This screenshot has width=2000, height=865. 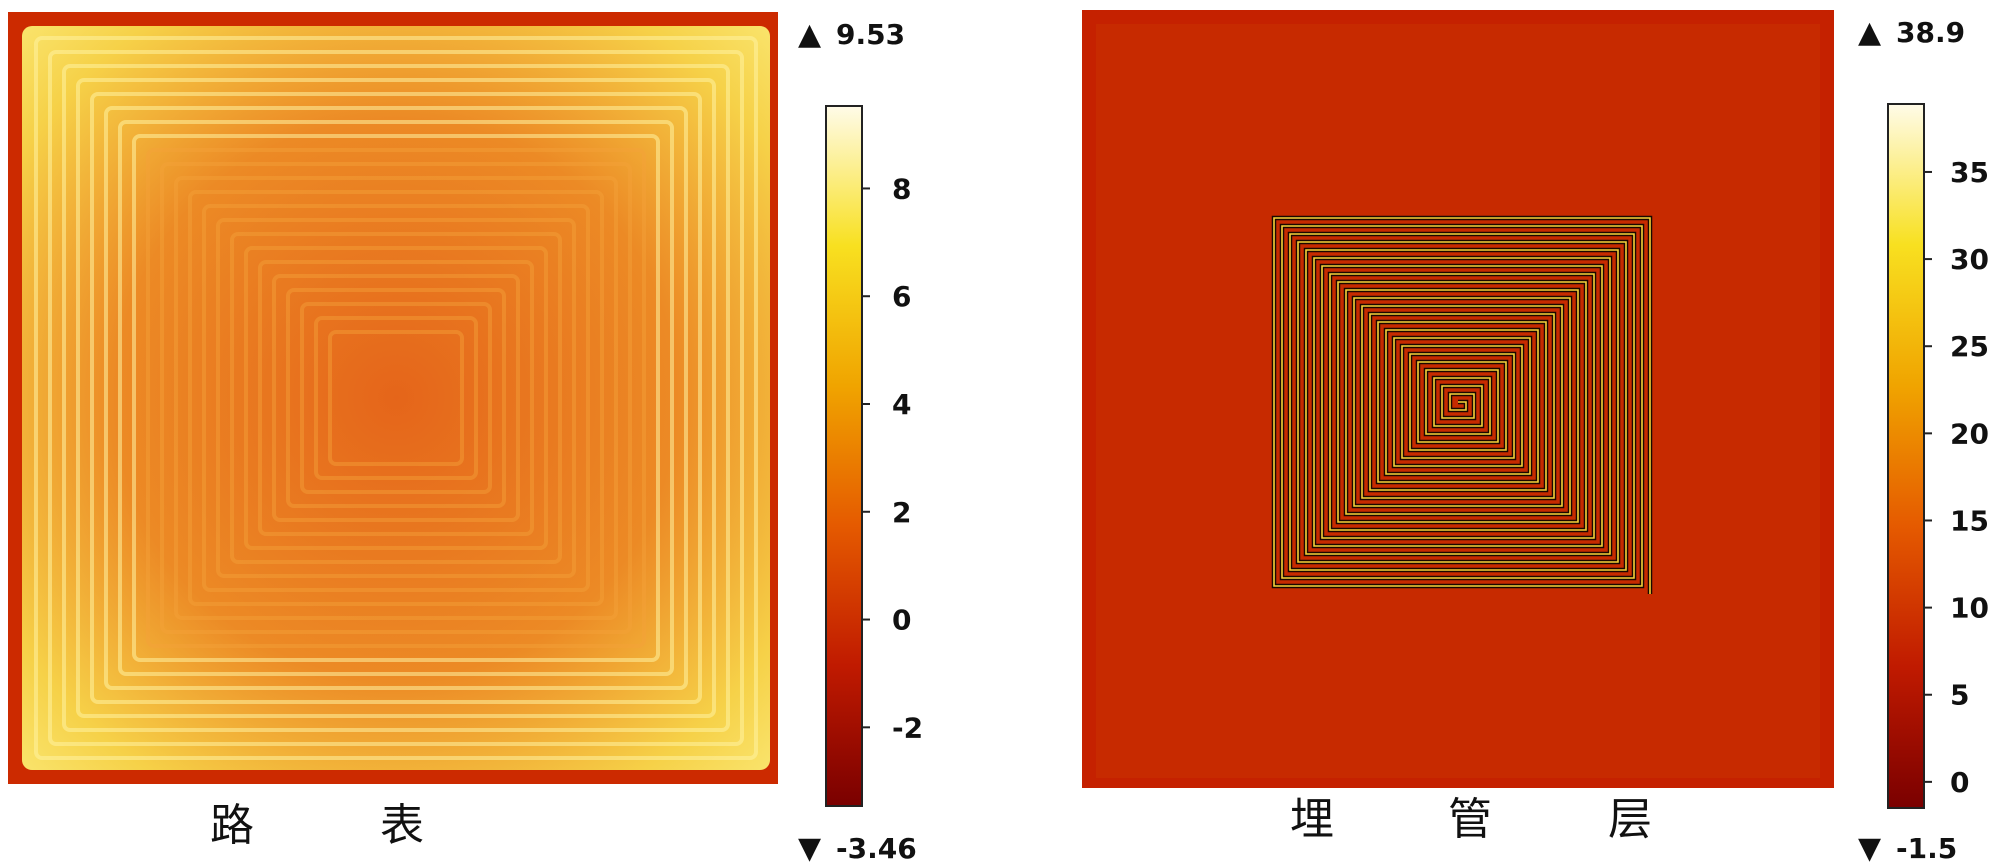 What do you see at coordinates (1969, 433) in the screenshot?
I see `colorbar-tick-label: 20` at bounding box center [1969, 433].